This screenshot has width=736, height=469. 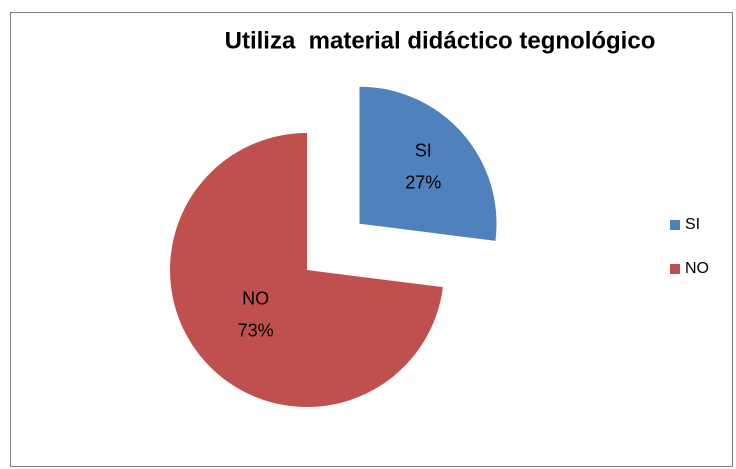 I want to click on pie-slice, so click(x=428, y=163).